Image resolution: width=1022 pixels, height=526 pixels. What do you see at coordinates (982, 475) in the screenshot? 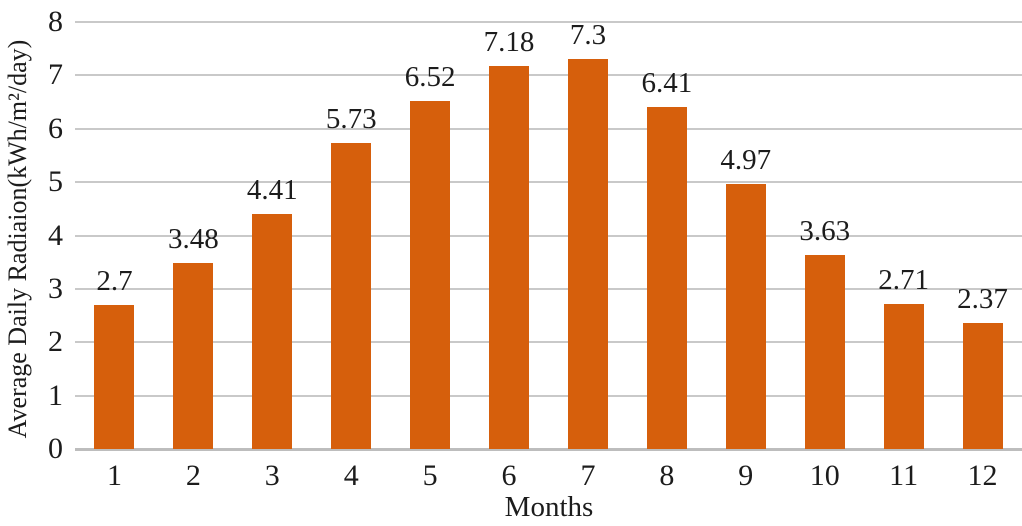
I see `x-tick-label: 12` at bounding box center [982, 475].